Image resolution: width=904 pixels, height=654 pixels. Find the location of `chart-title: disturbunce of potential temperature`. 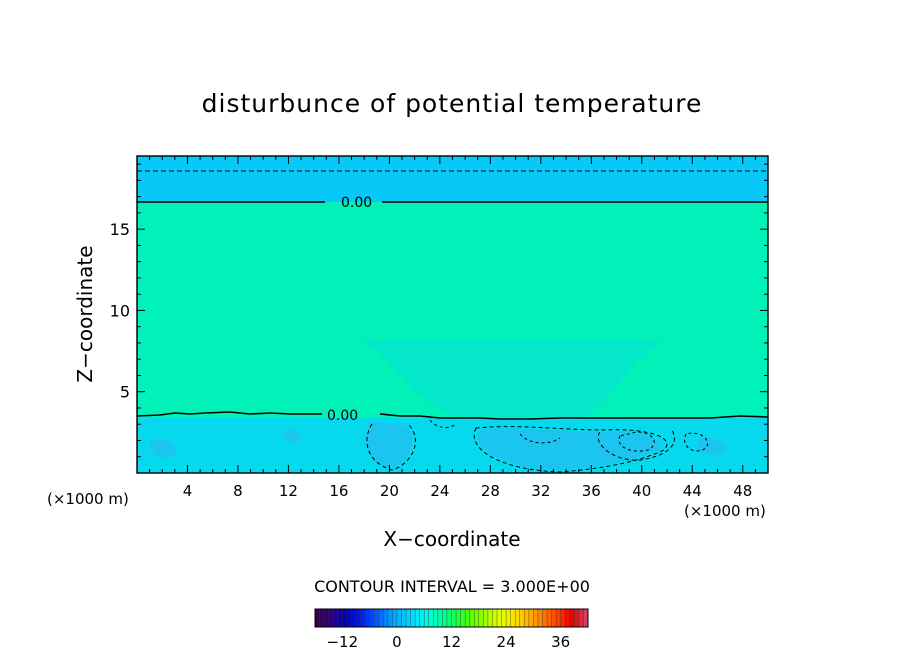

chart-title: disturbunce of potential temperature is located at coordinates (452, 103).